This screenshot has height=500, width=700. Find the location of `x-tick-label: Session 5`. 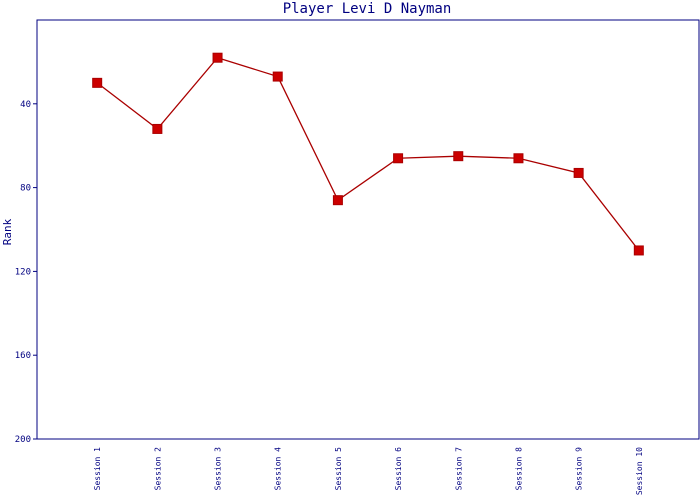

x-tick-label: Session 5 is located at coordinates (338, 469).